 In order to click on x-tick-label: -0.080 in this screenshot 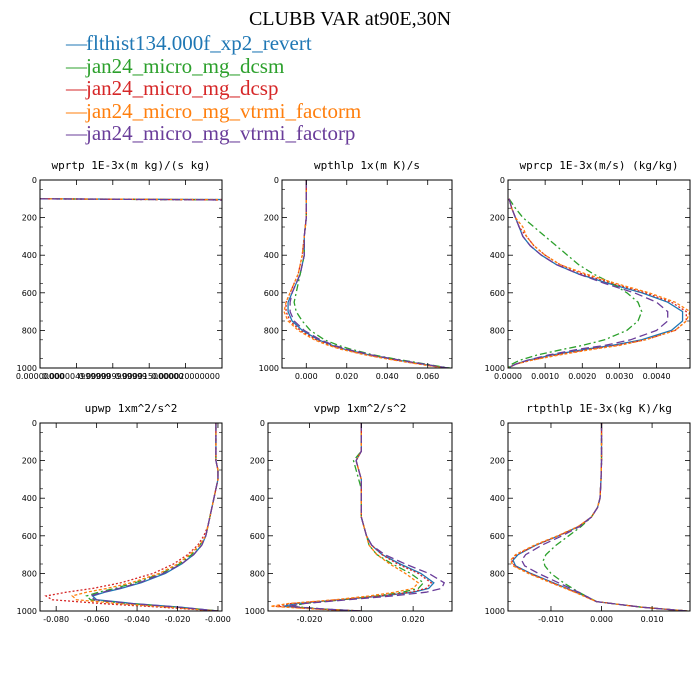, I will do `click(56, 619)`.